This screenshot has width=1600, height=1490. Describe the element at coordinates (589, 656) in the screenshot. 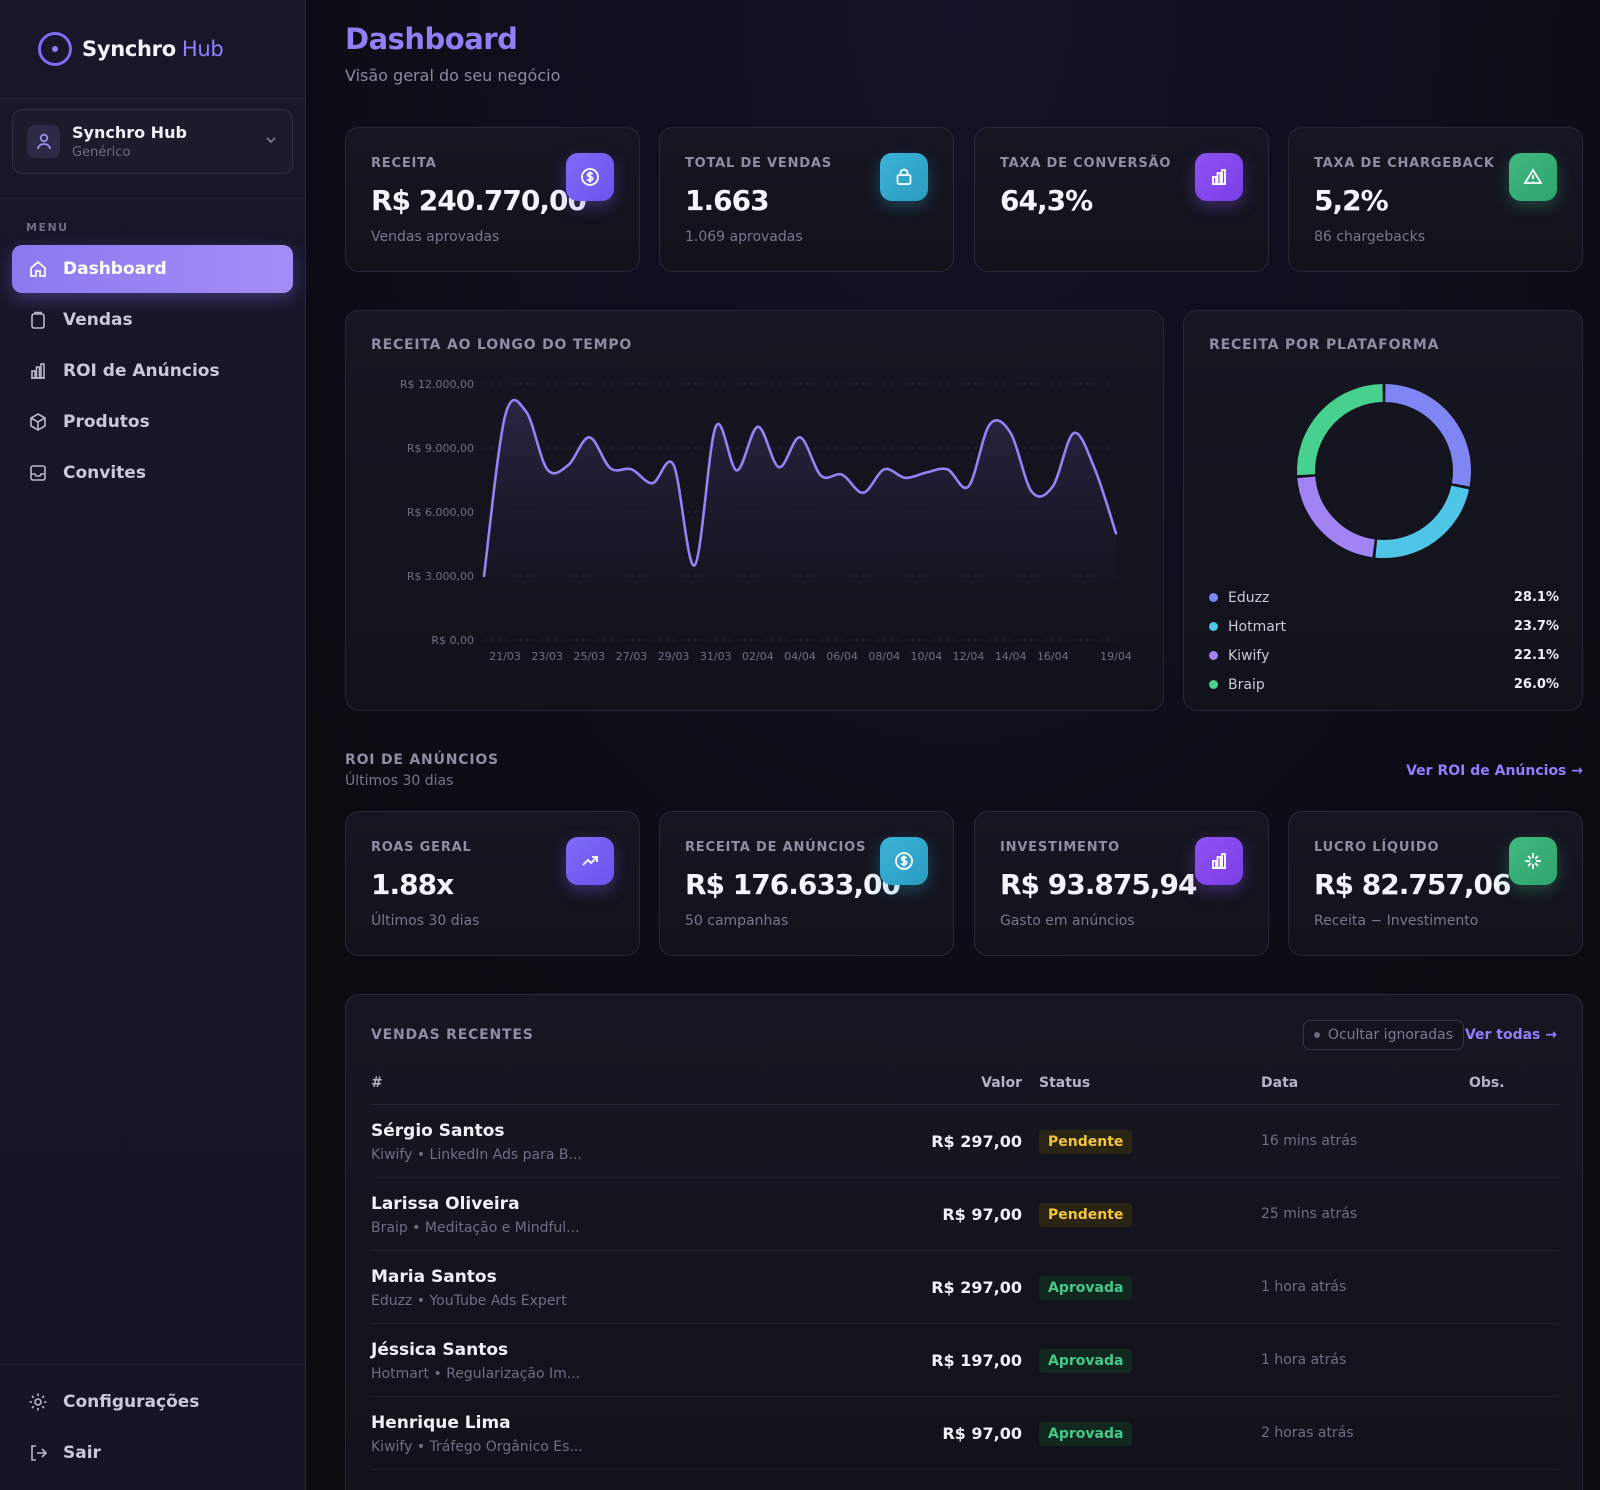

I see `x-tick-label: 25/03` at that location.